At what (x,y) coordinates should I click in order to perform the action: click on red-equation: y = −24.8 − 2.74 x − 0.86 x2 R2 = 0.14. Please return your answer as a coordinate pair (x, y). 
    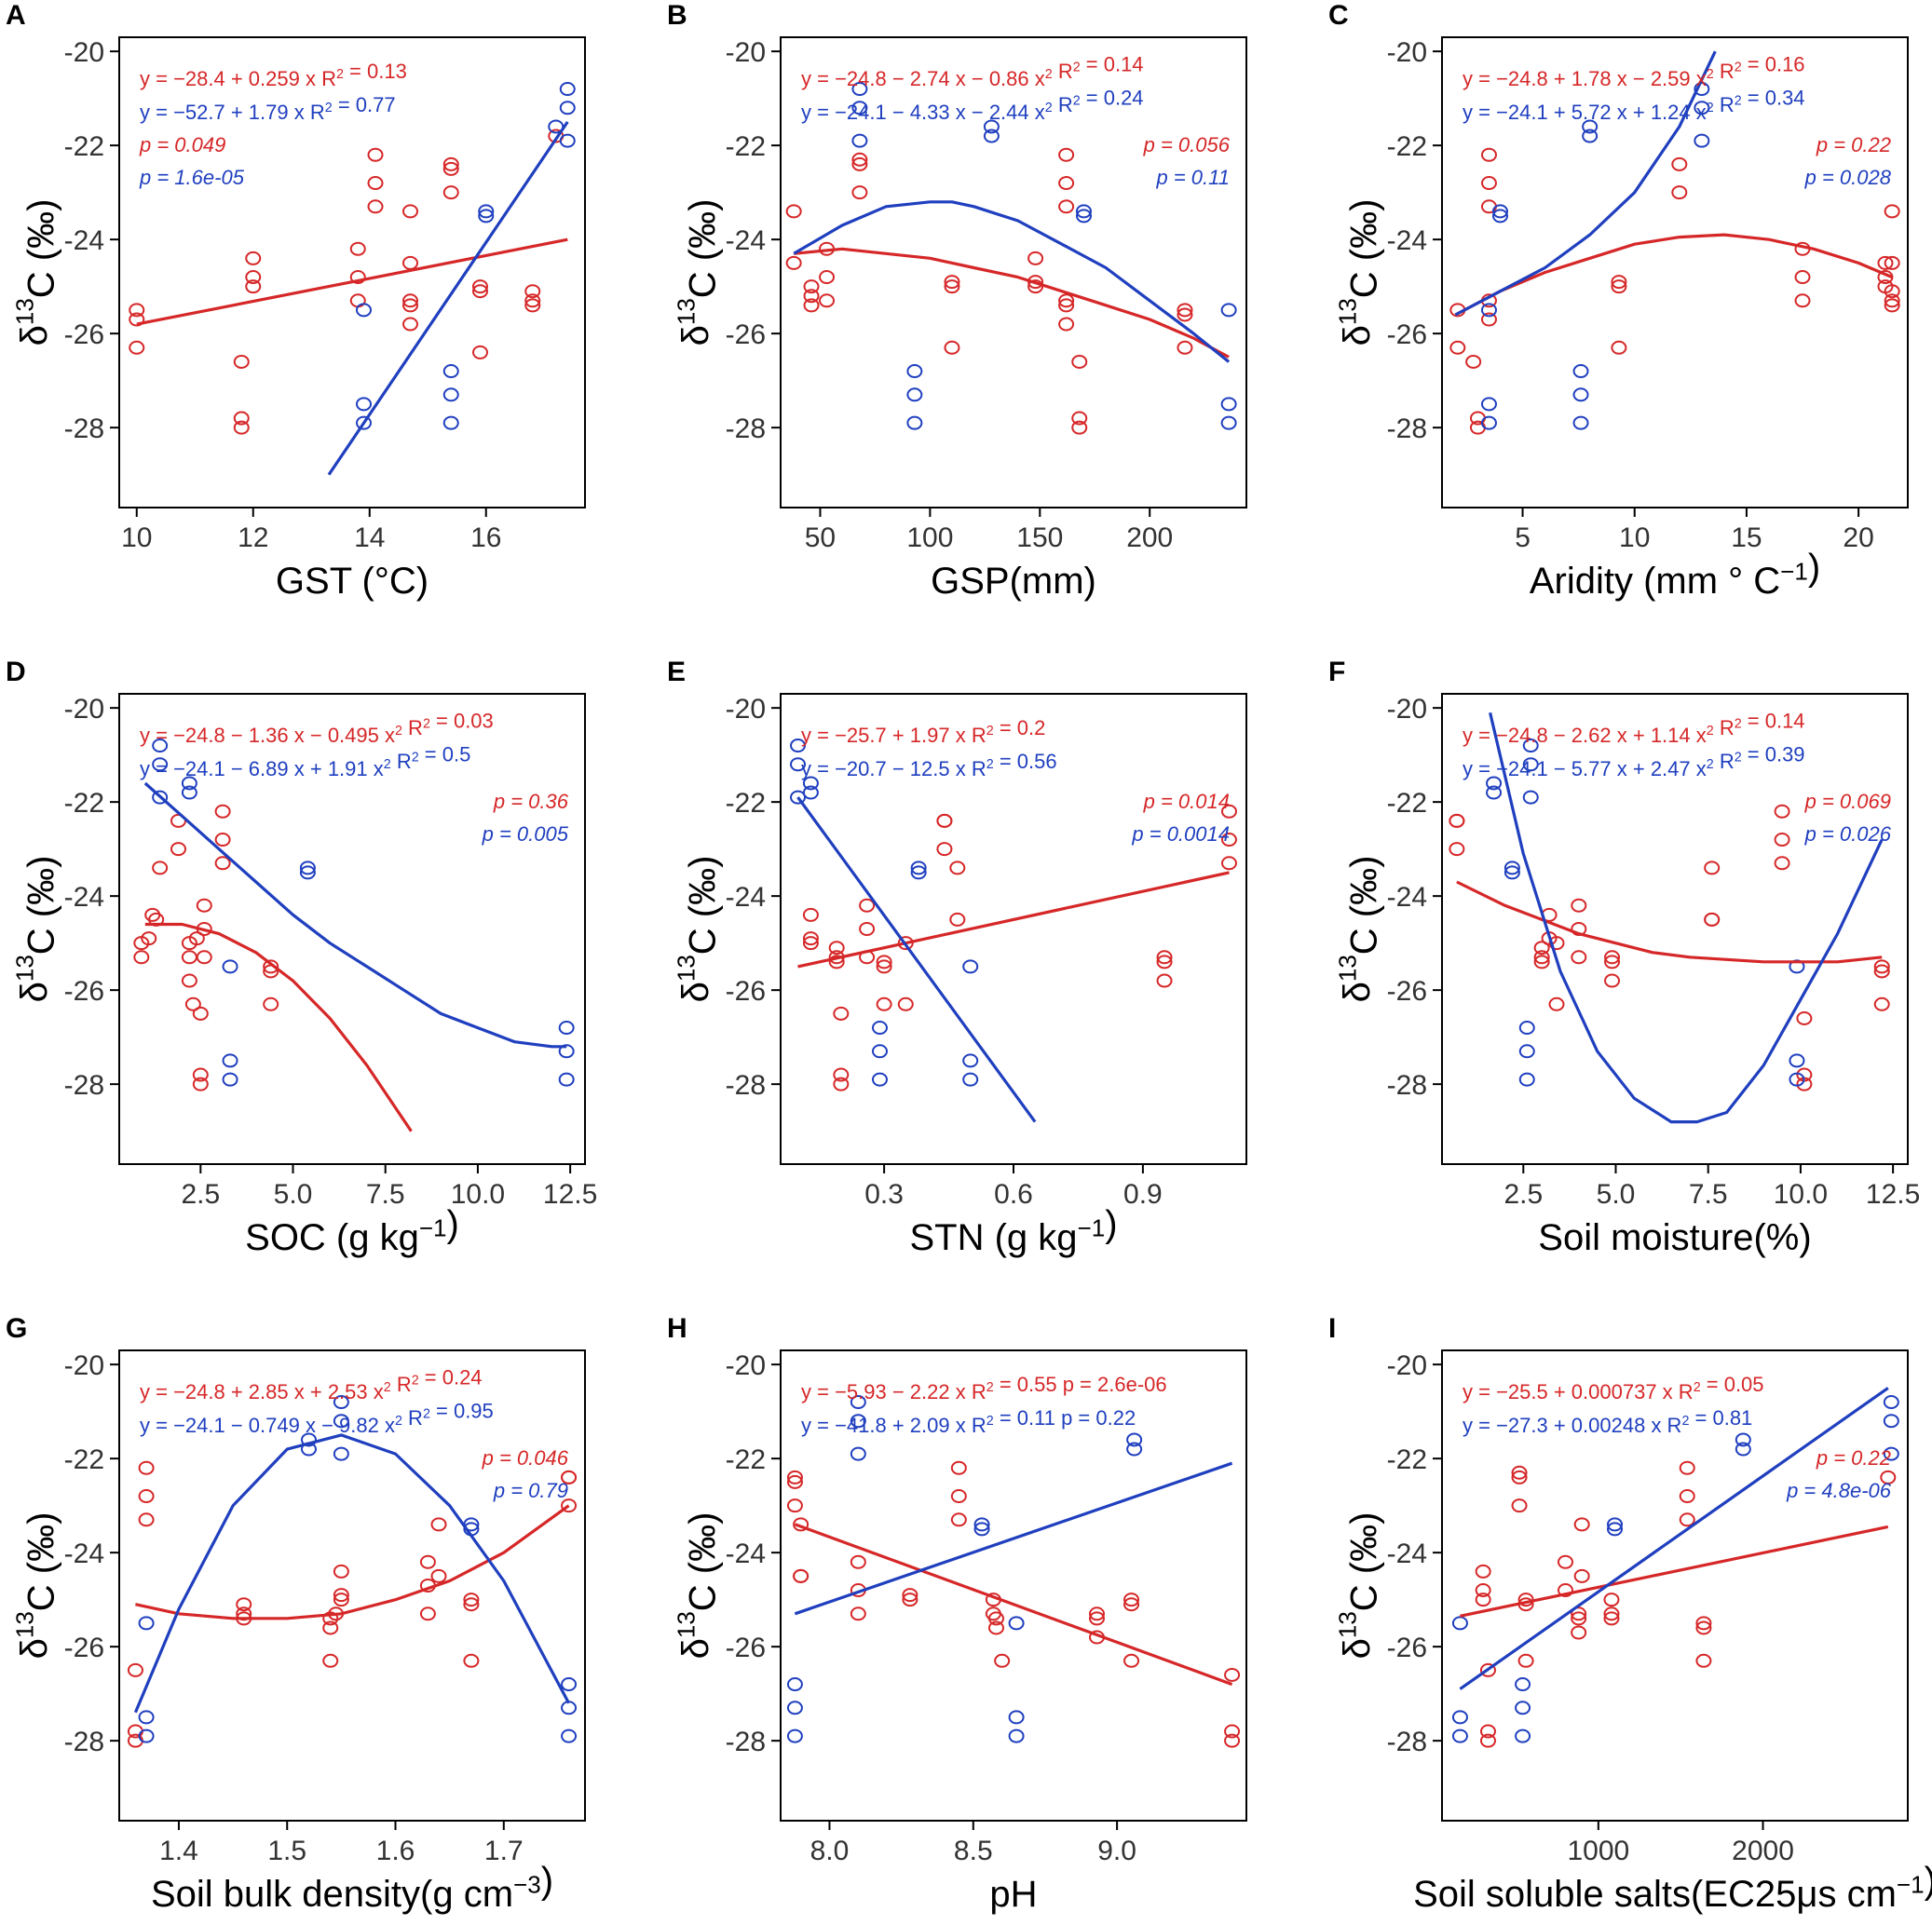
    Looking at the image, I should click on (972, 71).